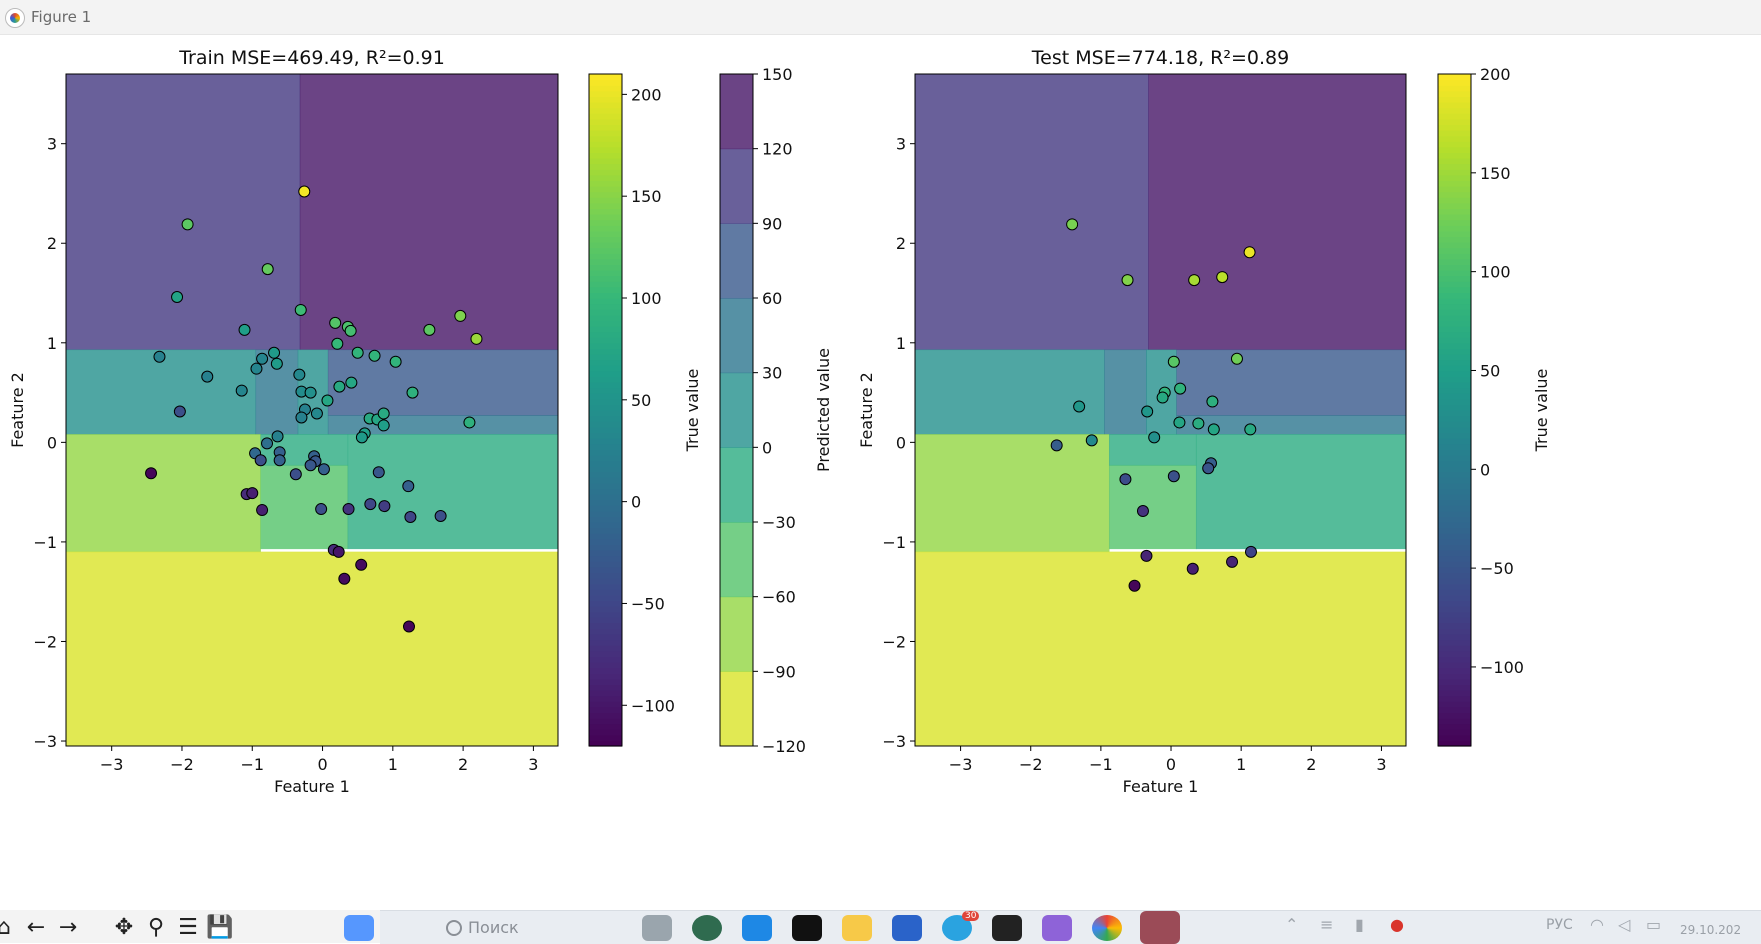  What do you see at coordinates (124, 927) in the screenshot?
I see `pan-icon: ✥` at bounding box center [124, 927].